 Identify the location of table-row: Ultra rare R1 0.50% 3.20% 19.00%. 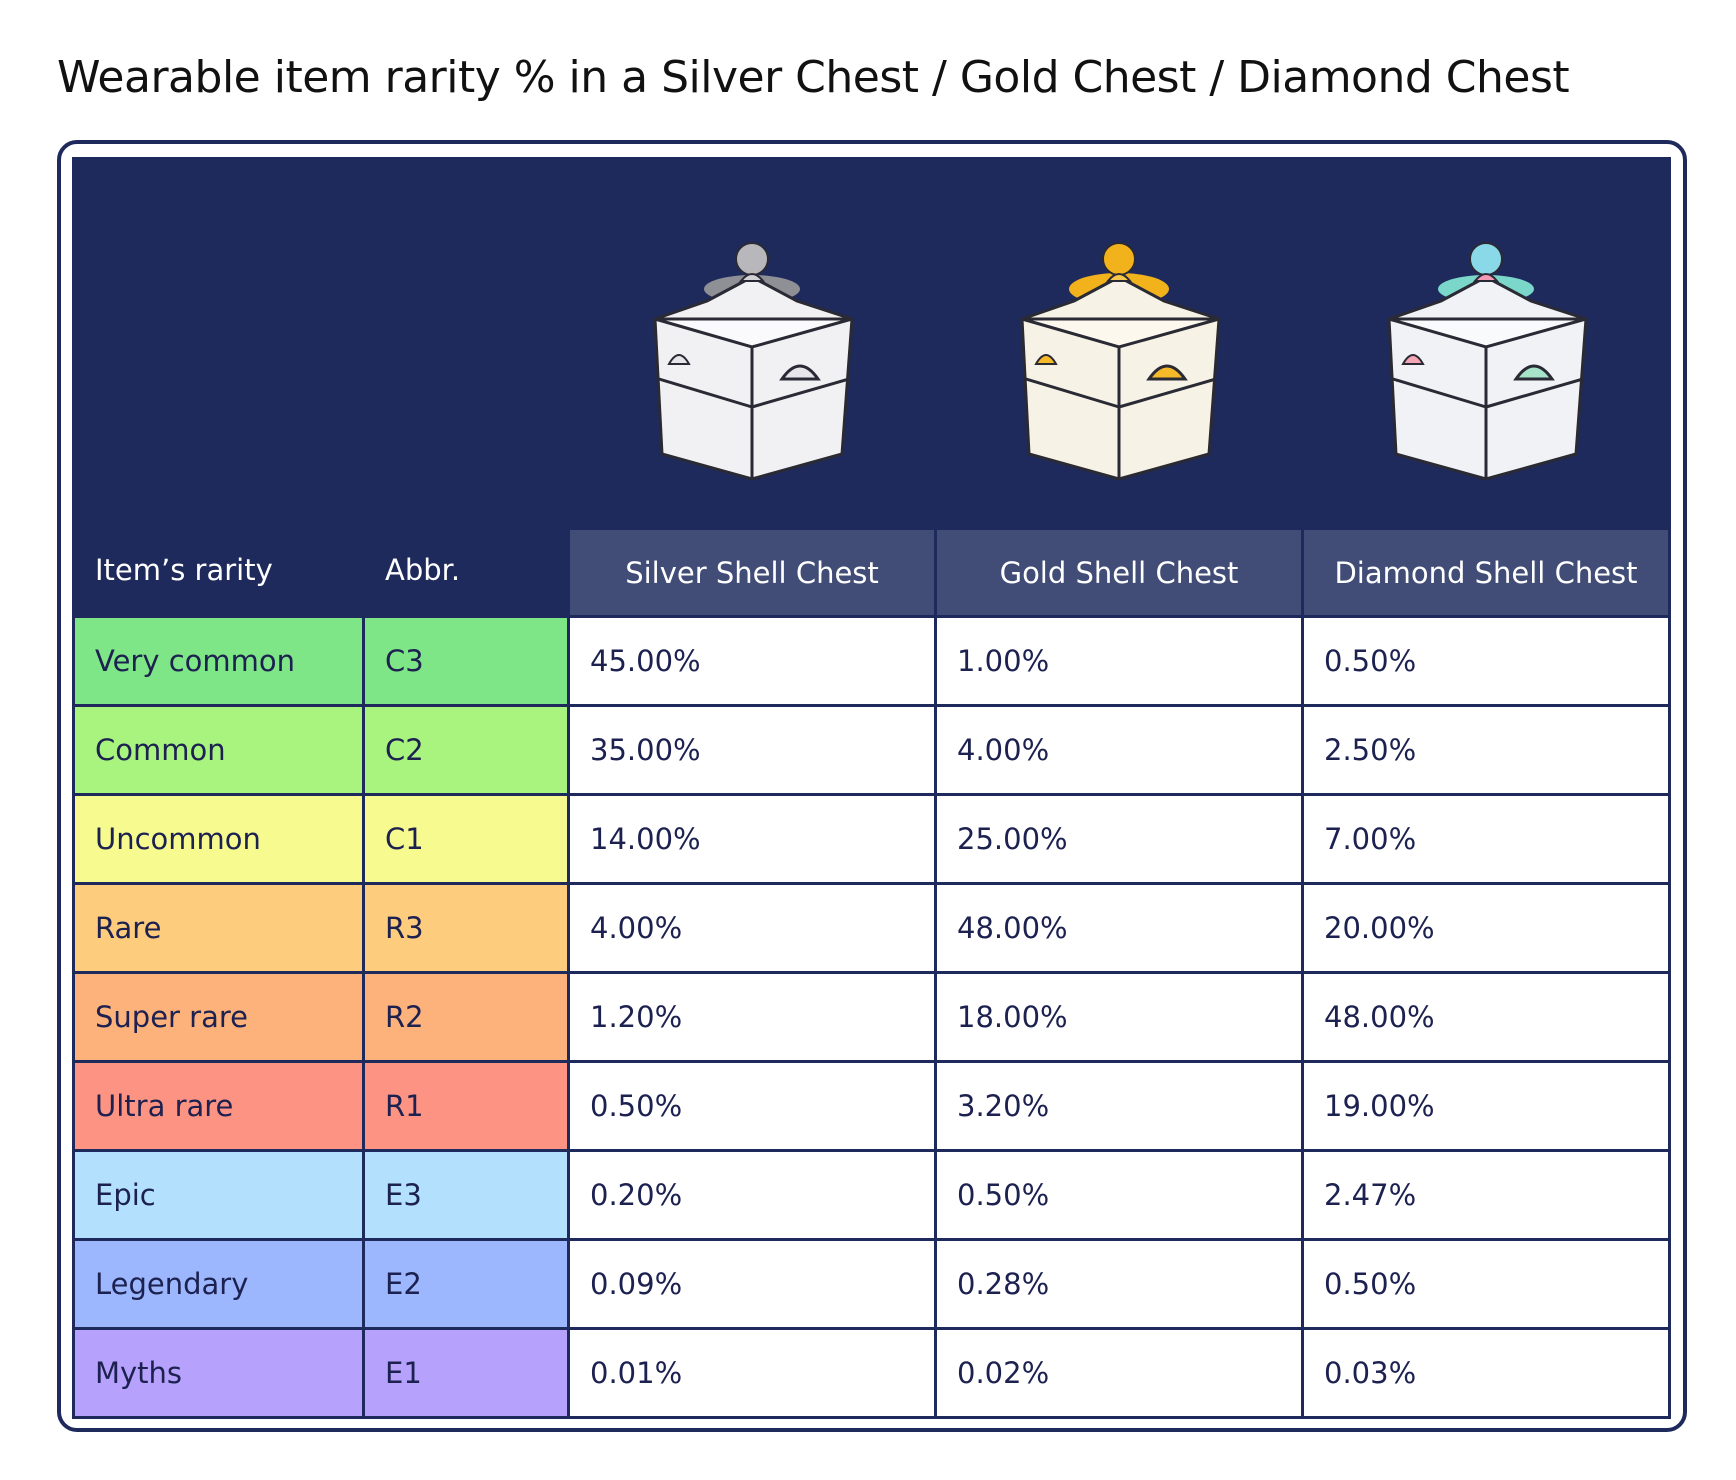
(871, 1106).